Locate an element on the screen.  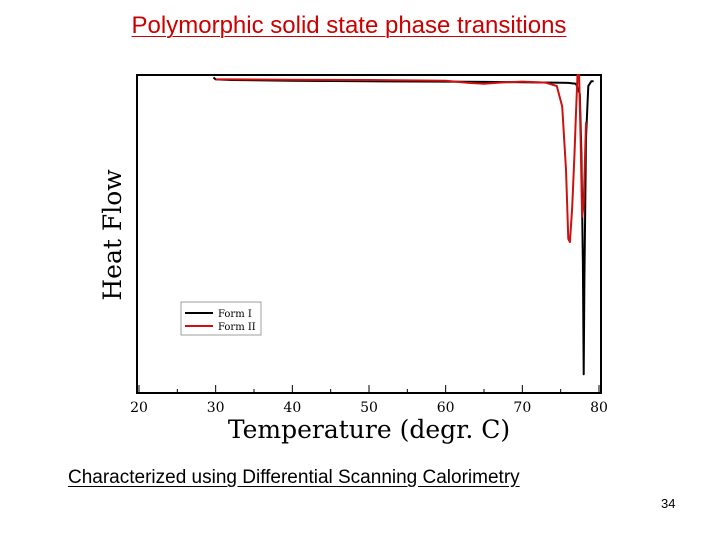
legend: Form I Form II is located at coordinates (221, 318).